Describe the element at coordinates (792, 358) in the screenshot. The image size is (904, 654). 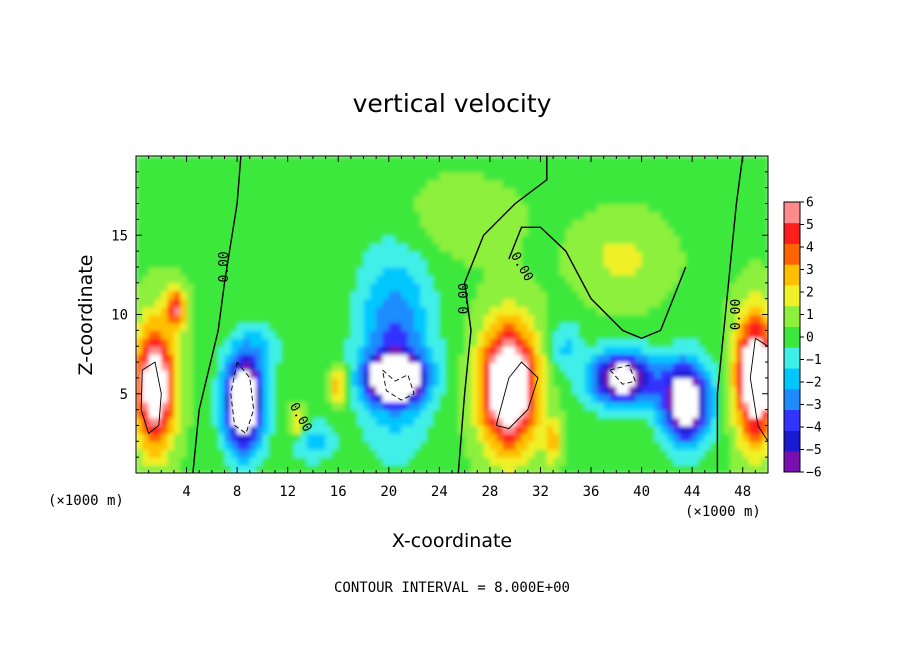
I see `colorbar-segment` at that location.